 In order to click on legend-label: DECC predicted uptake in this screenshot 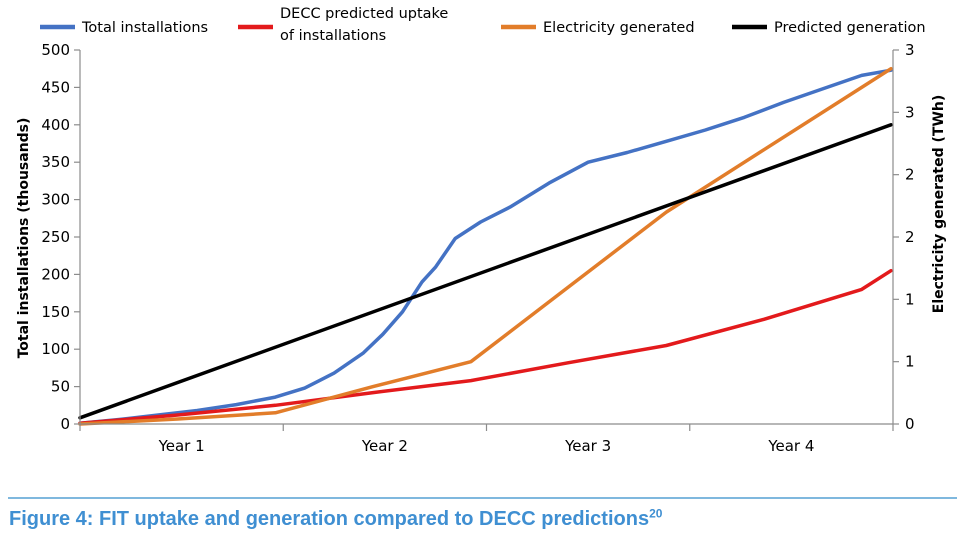, I will do `click(364, 14)`.